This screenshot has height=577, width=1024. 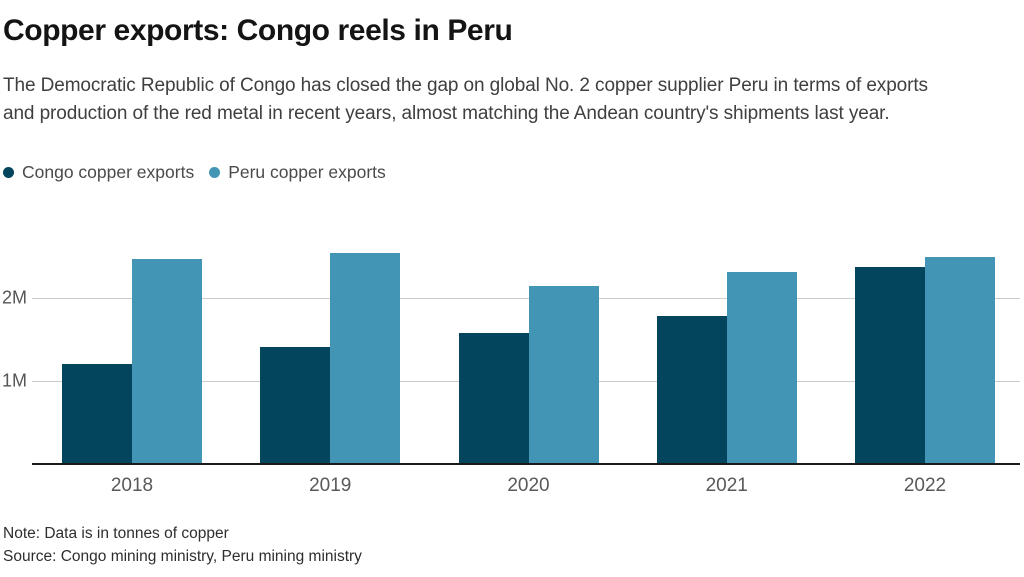 What do you see at coordinates (258, 30) in the screenshot?
I see `page-title: Copper exports: Congo reels in Peru` at bounding box center [258, 30].